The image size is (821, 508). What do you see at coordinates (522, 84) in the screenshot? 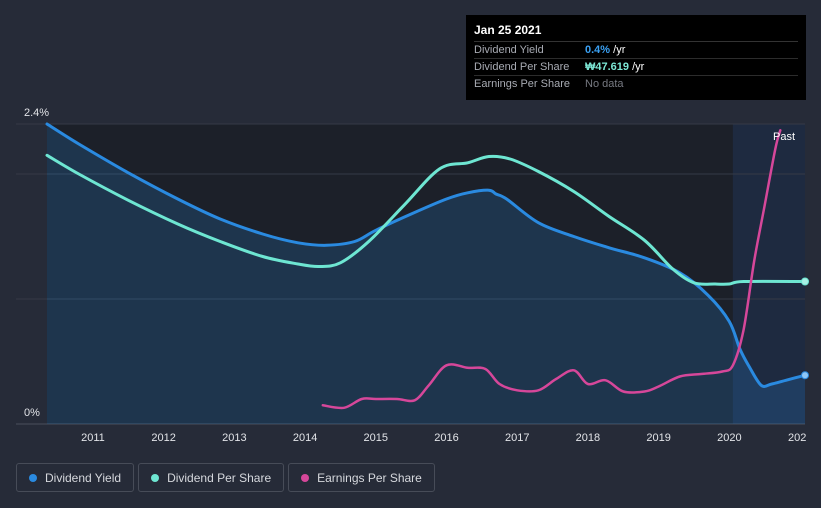
I see `tooltip-label: Earnings Per Share` at bounding box center [522, 84].